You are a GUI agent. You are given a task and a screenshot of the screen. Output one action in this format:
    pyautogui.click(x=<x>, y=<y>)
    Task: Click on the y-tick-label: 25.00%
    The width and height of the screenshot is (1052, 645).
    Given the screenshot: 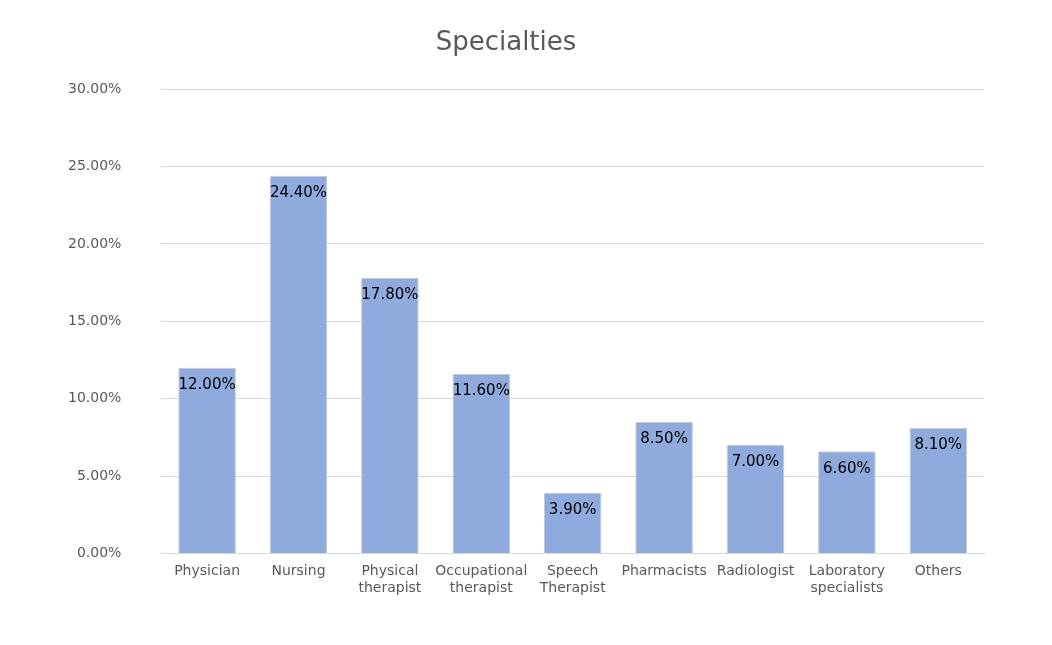 What is the action you would take?
    pyautogui.click(x=94, y=165)
    